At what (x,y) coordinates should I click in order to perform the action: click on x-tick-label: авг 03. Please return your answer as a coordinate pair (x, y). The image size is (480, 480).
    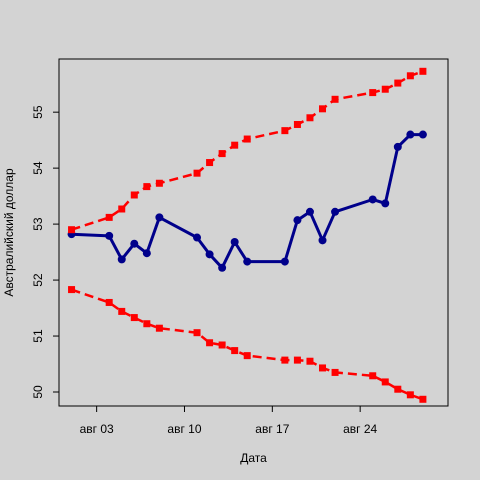
    Looking at the image, I should click on (97, 429).